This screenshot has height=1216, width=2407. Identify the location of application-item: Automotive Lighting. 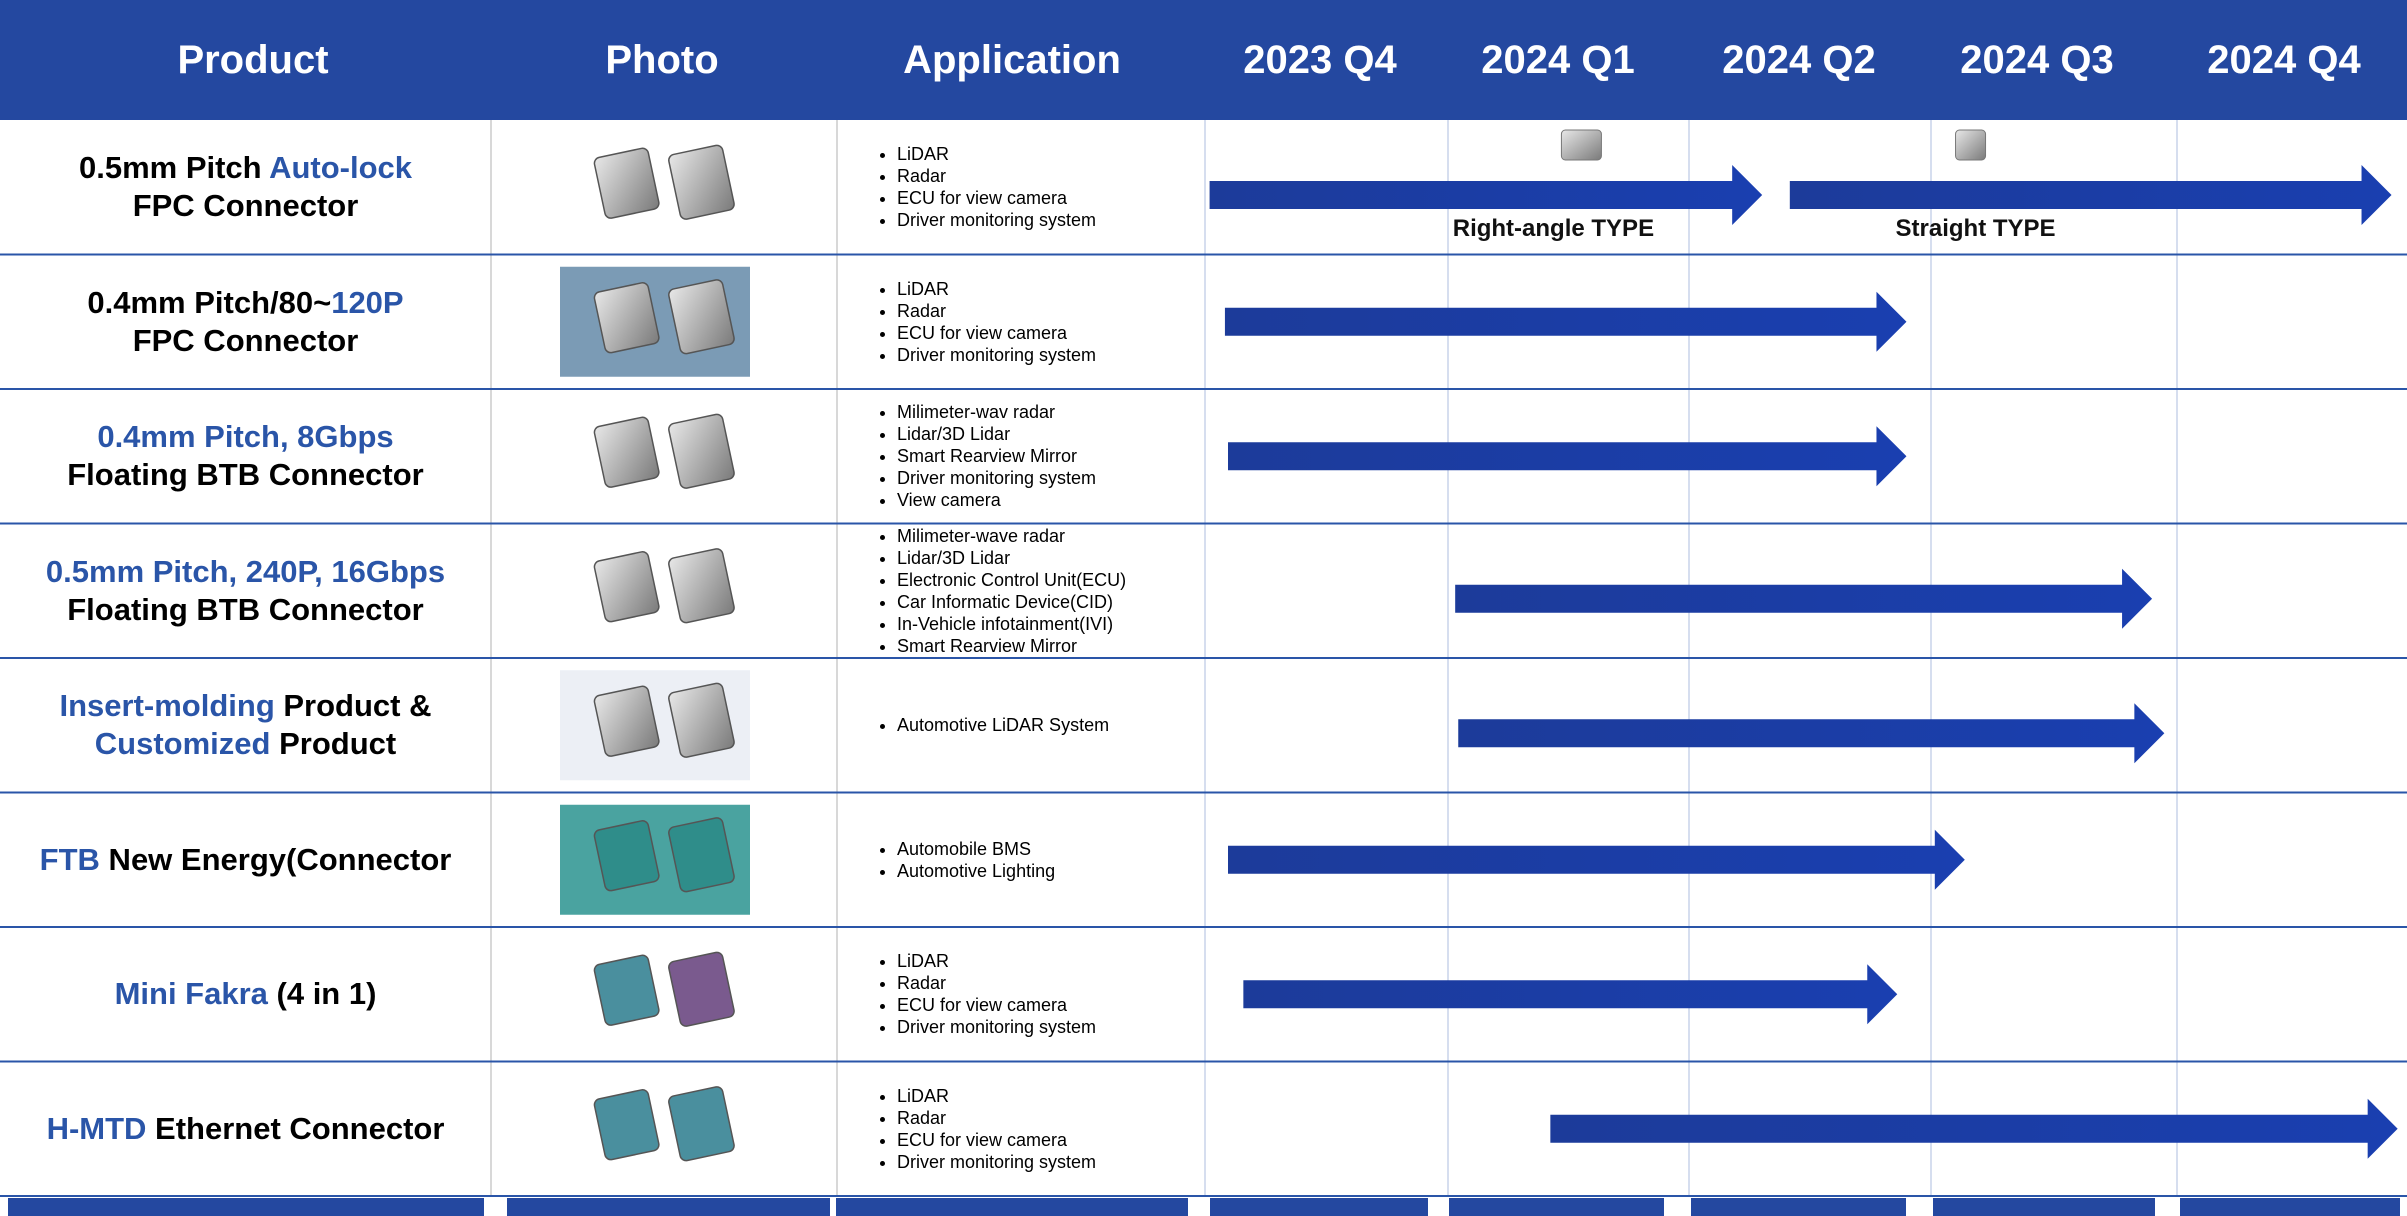
(1043, 871).